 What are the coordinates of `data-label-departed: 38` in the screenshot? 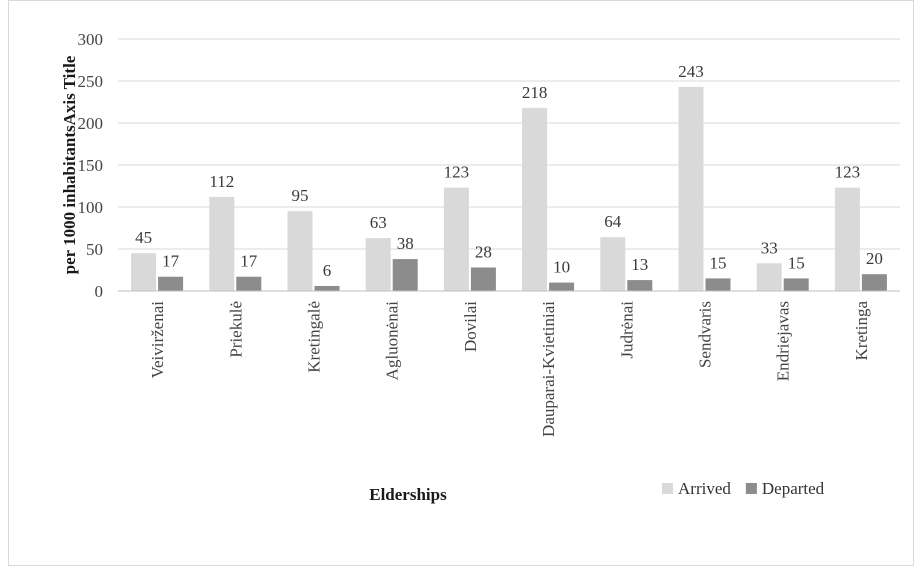 It's located at (405, 243).